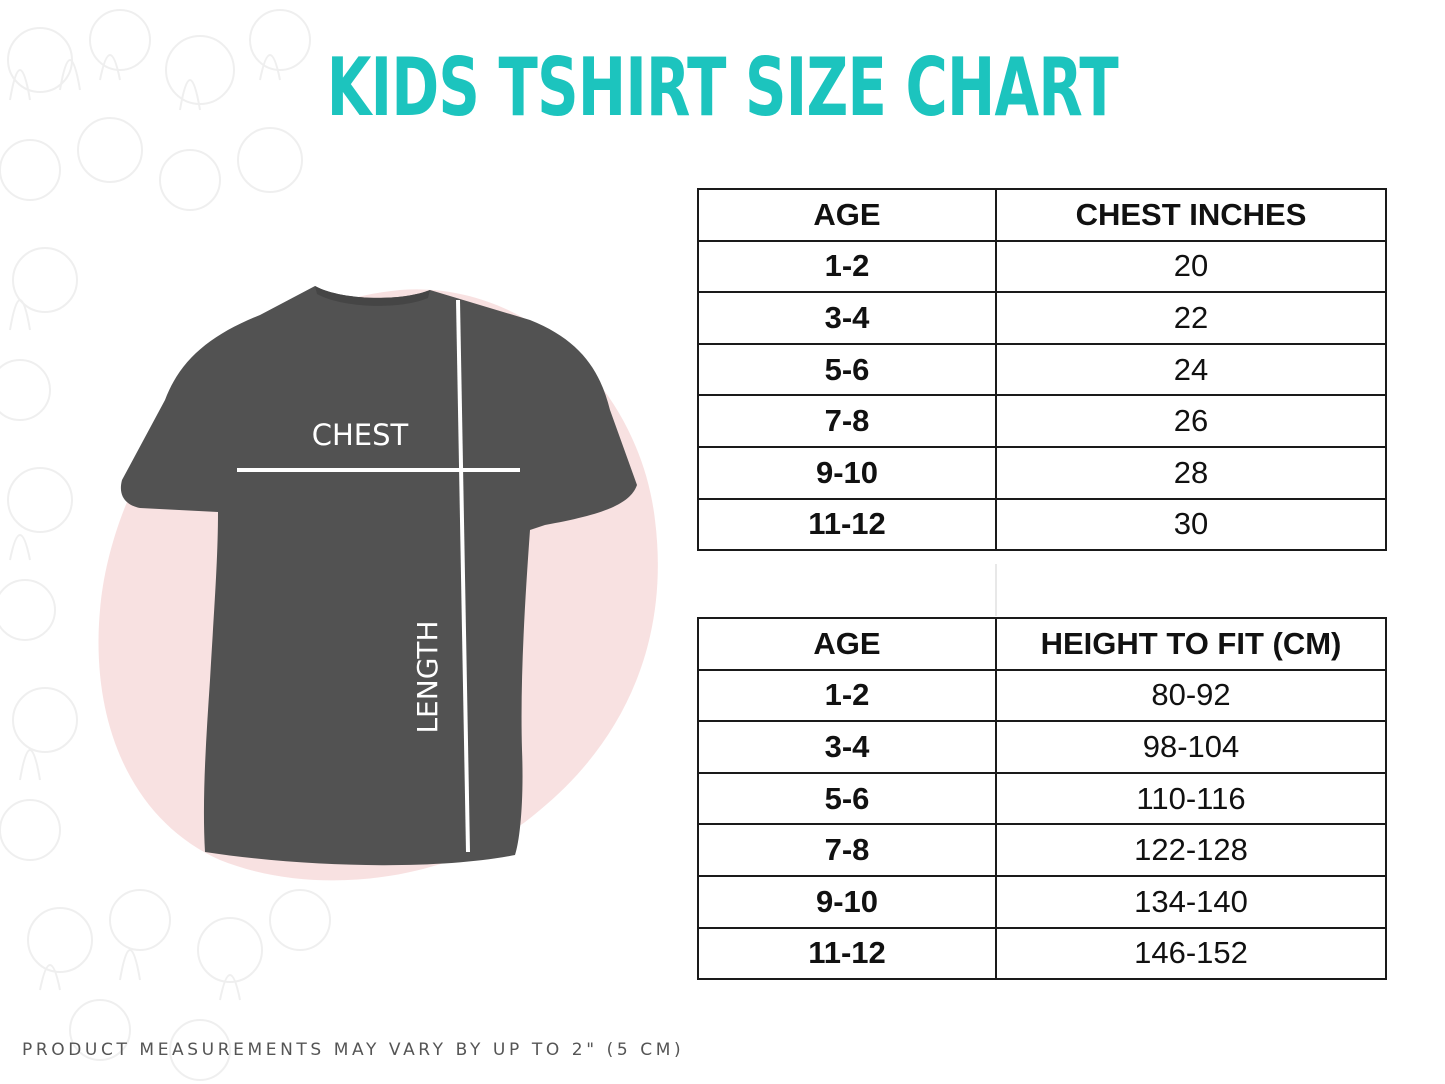 This screenshot has width=1445, height=1084. Describe the element at coordinates (360, 435) in the screenshot. I see `chest-label: CHEST` at that location.